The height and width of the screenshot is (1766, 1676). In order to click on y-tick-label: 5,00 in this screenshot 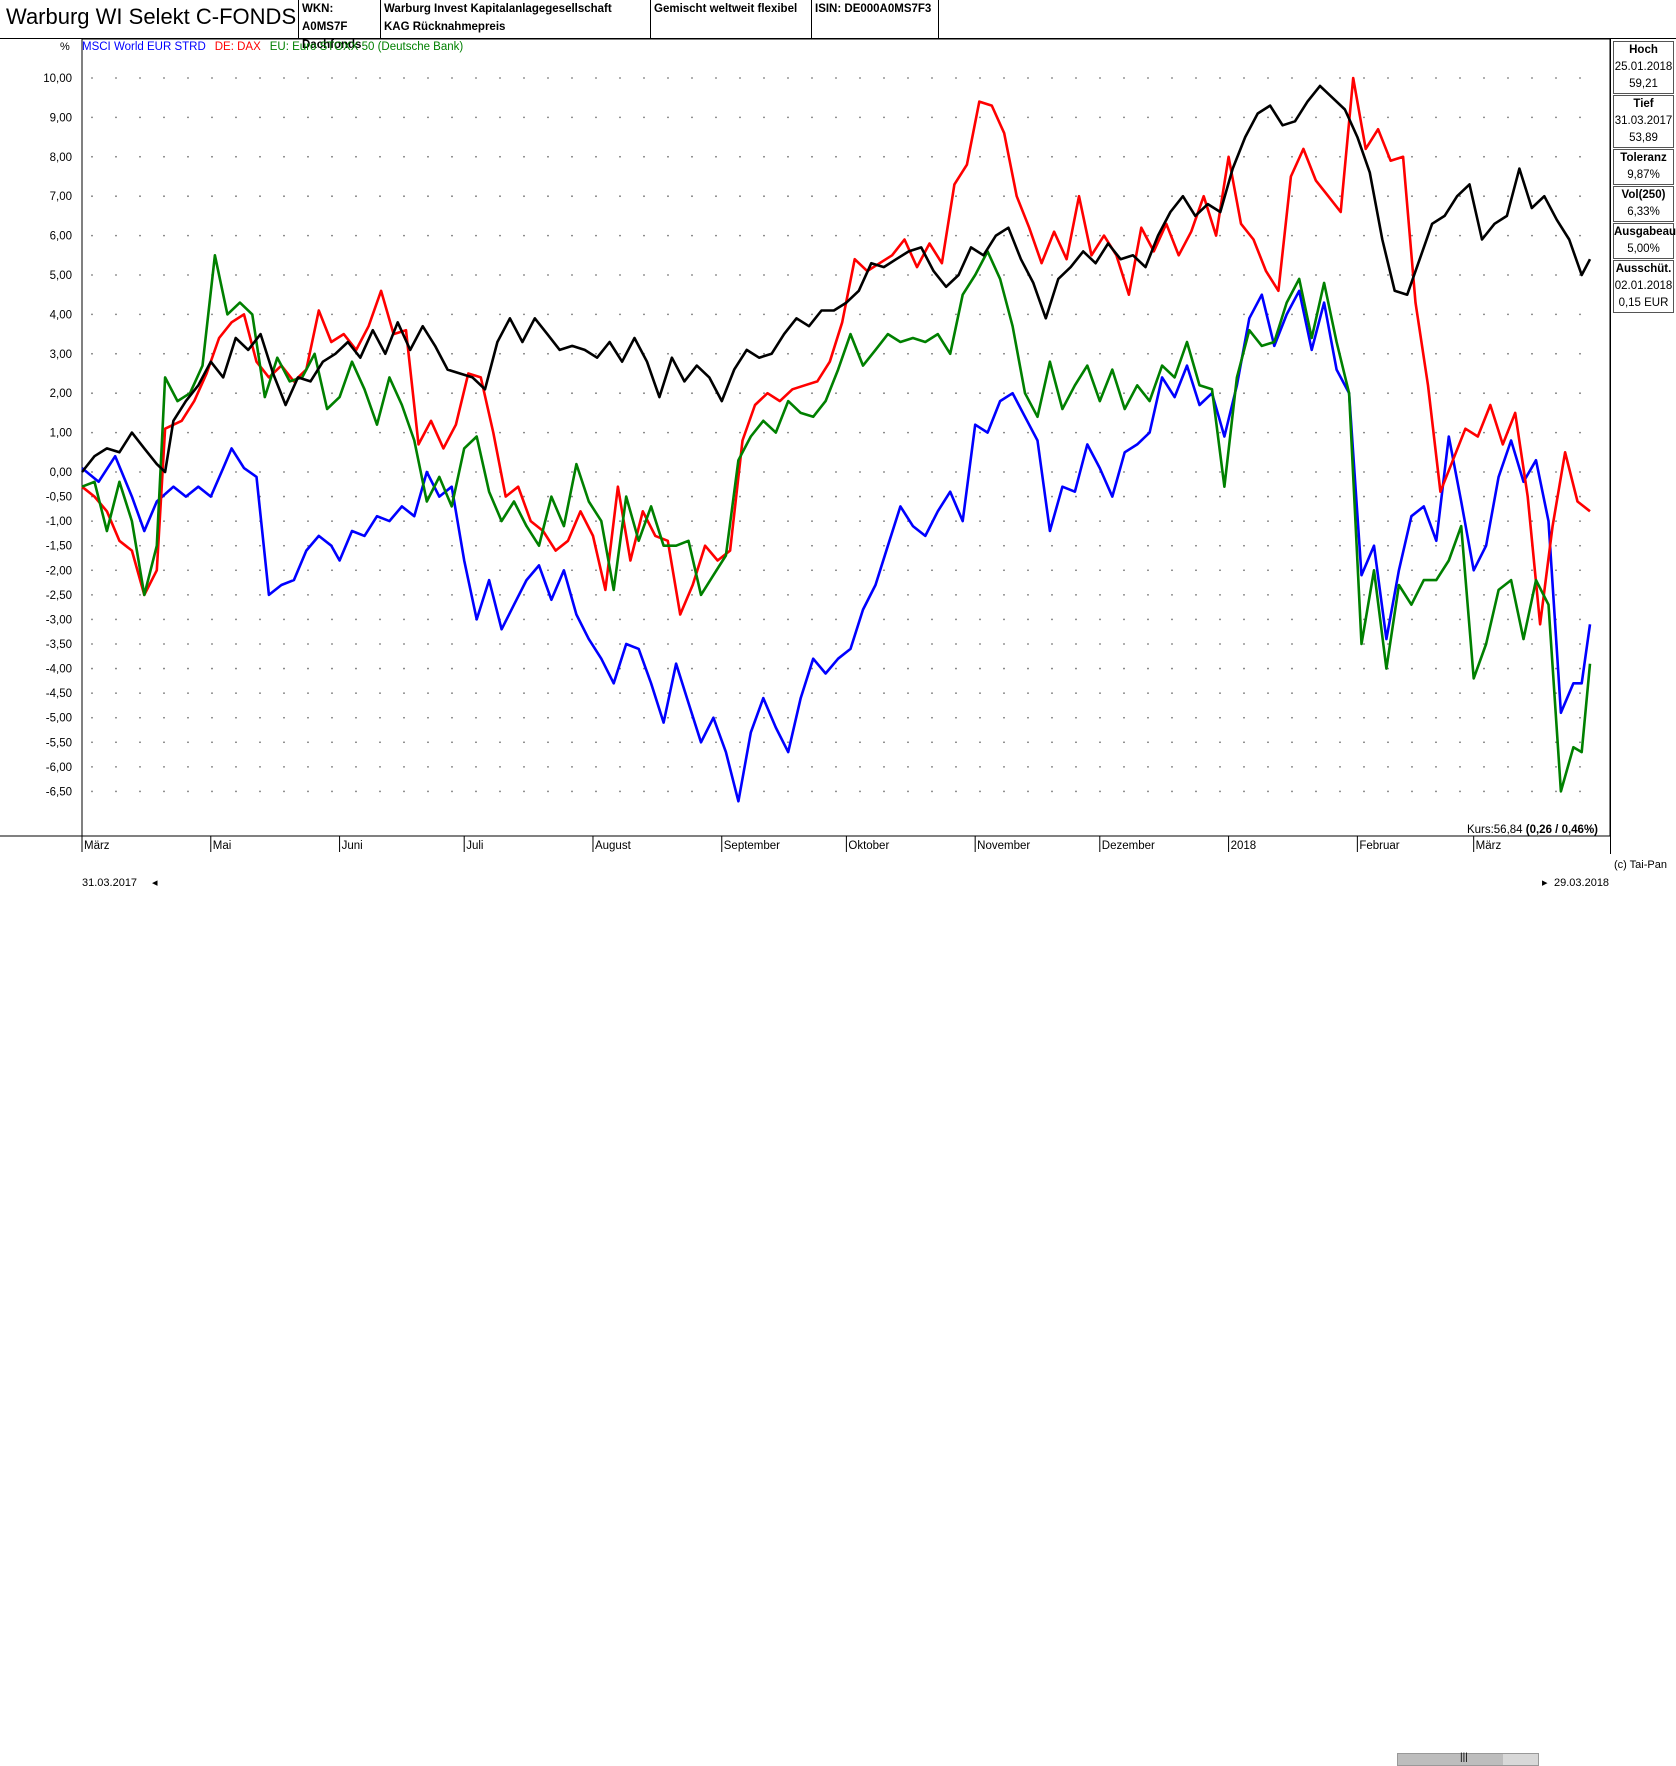, I will do `click(61, 276)`.